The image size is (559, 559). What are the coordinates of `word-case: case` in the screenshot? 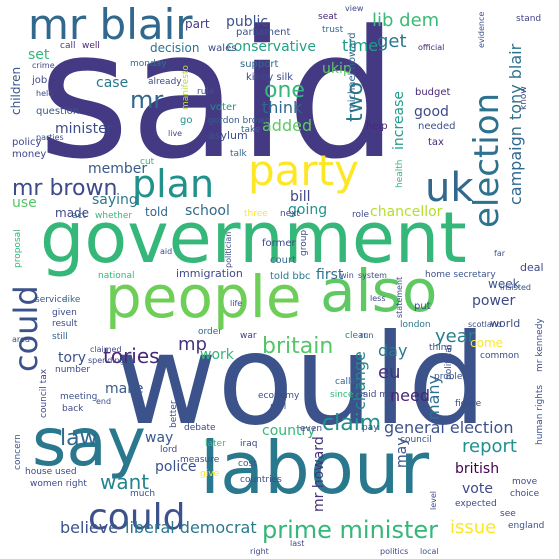 It's located at (112, 83).